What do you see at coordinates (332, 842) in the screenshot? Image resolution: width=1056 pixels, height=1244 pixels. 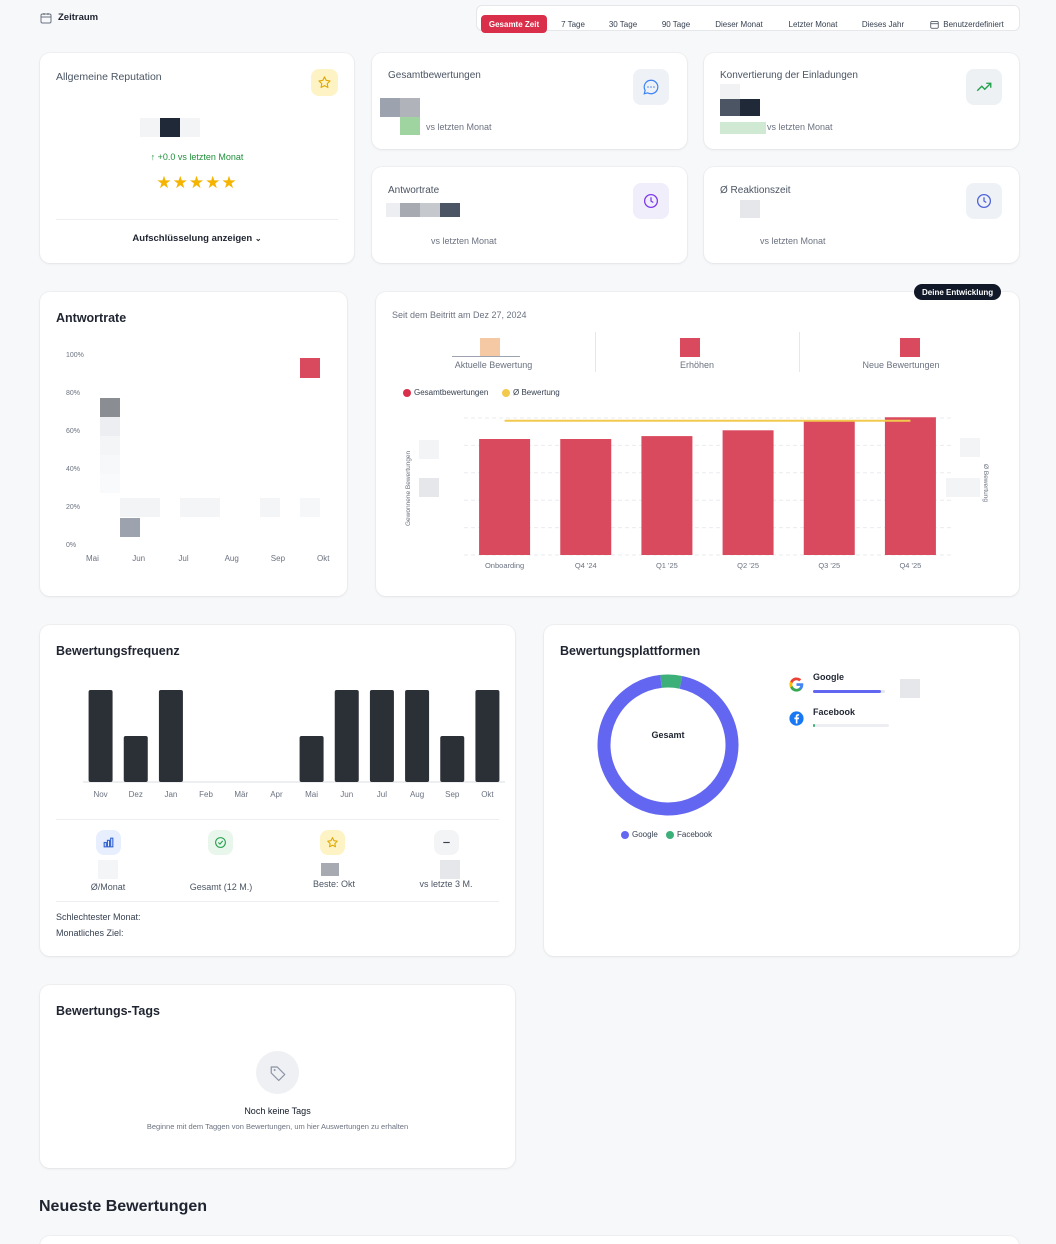 I see `star-icon` at bounding box center [332, 842].